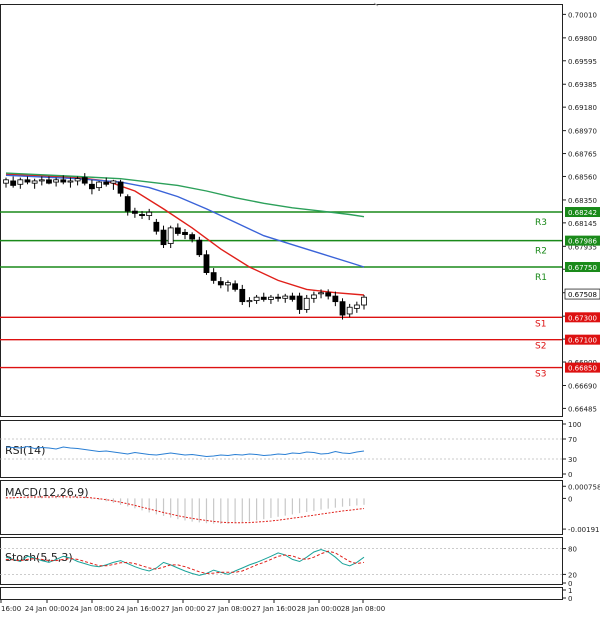 The image size is (600, 622). Describe the element at coordinates (47, 609) in the screenshot. I see `time-tick-label: 24 Jan 00:00` at that location.